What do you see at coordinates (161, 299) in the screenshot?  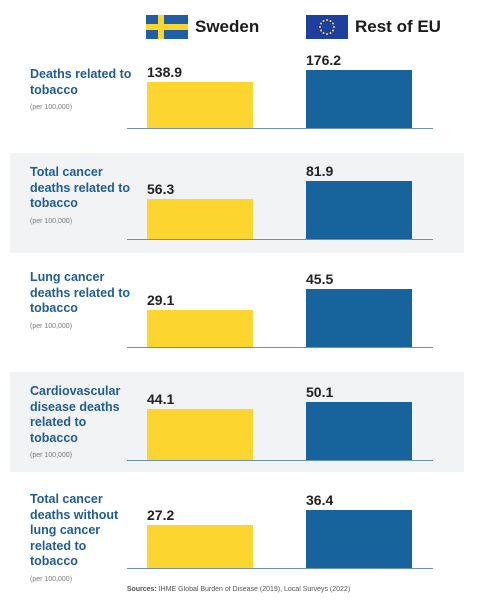 I see `value-label: 29.1` at bounding box center [161, 299].